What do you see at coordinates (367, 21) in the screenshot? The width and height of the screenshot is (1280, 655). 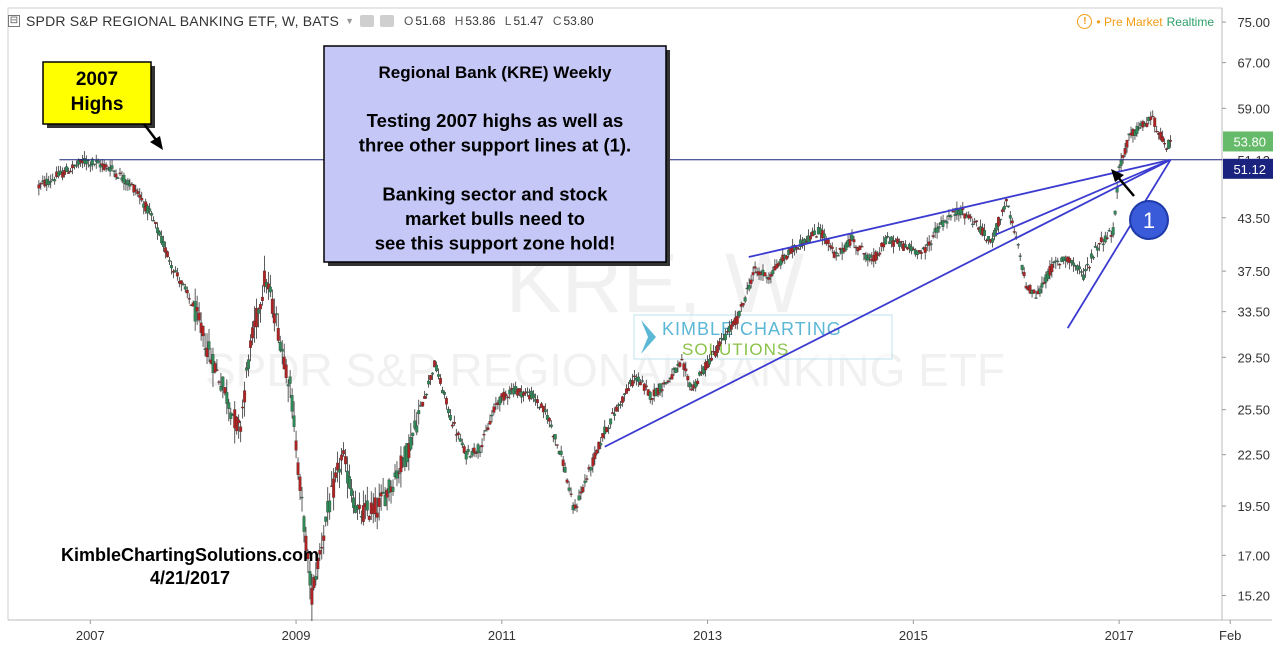 I see `visibility-icon` at bounding box center [367, 21].